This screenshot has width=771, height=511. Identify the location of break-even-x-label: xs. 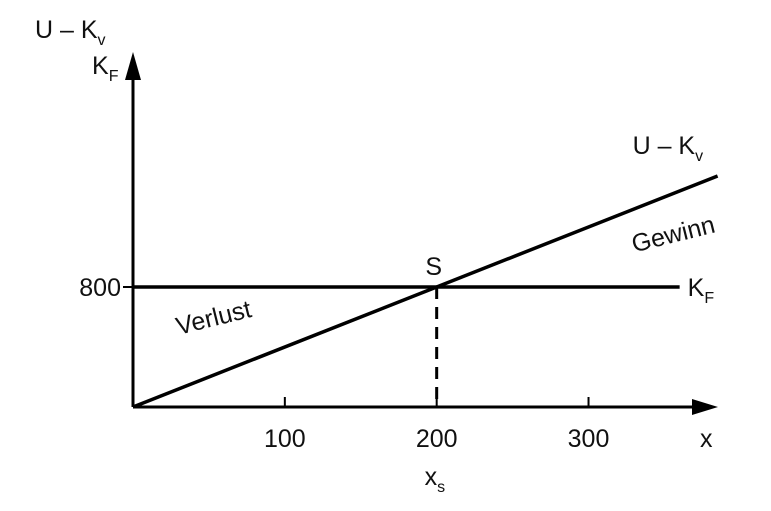
(435, 479).